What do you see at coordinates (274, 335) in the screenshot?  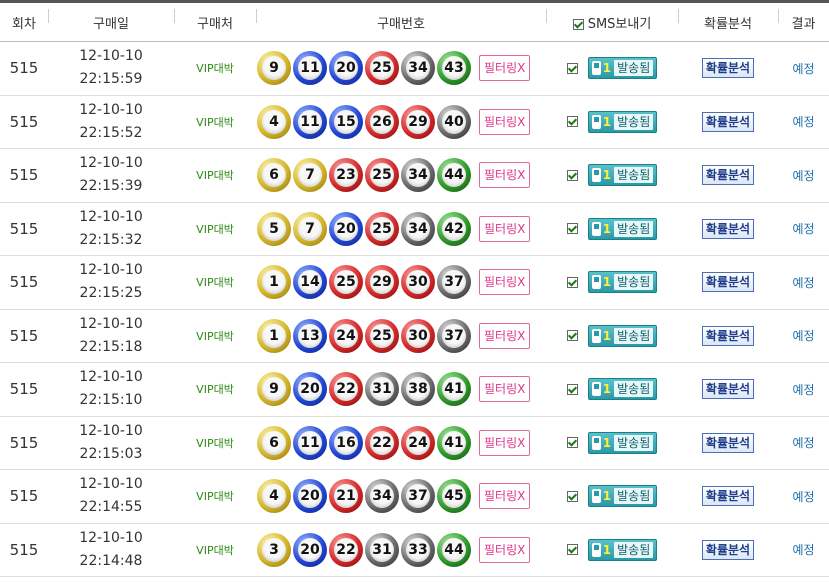 I see `lotto-ball: 1` at bounding box center [274, 335].